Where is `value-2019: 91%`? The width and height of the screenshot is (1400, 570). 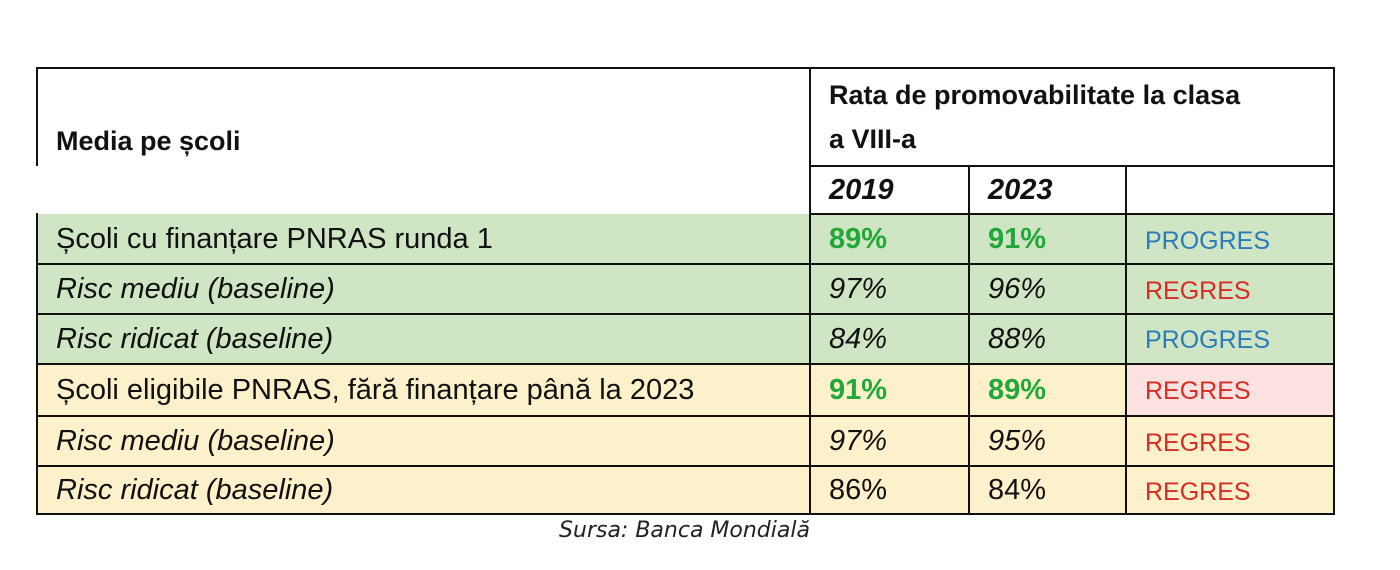
value-2019: 91% is located at coordinates (889, 390).